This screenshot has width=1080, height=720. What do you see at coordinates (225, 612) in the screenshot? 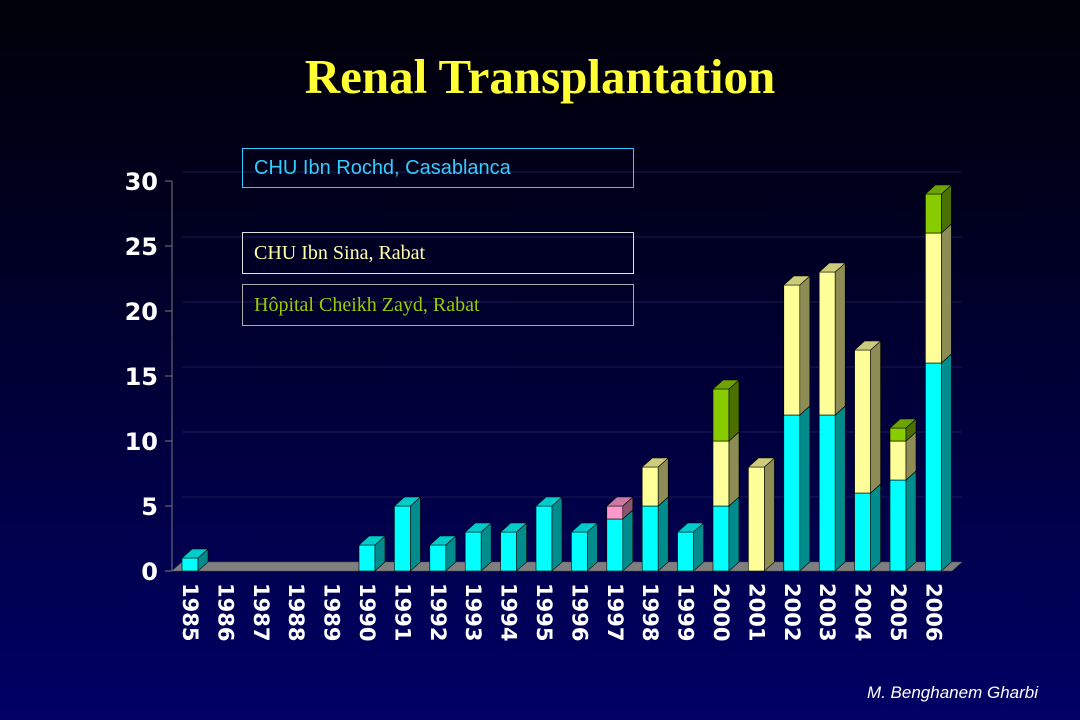
I see `x-tick-label: 1986` at bounding box center [225, 612].